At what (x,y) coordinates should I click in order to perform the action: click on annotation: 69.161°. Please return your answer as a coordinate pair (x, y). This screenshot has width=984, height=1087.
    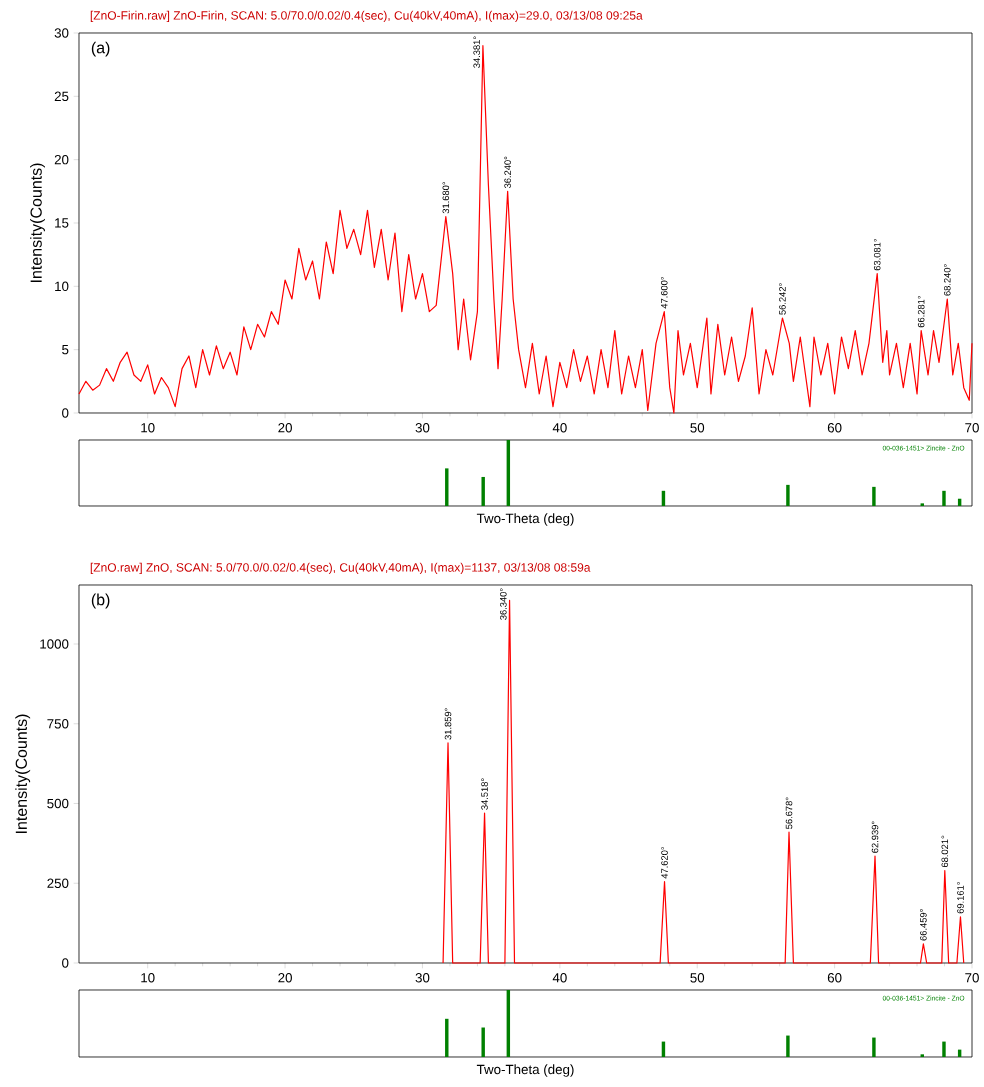
    Looking at the image, I should click on (960, 898).